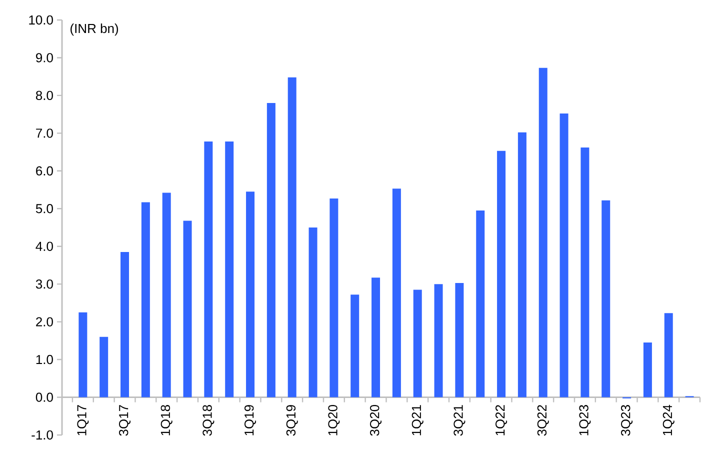  What do you see at coordinates (376, 420) in the screenshot?
I see `x-tick-label: 3Q20` at bounding box center [376, 420].